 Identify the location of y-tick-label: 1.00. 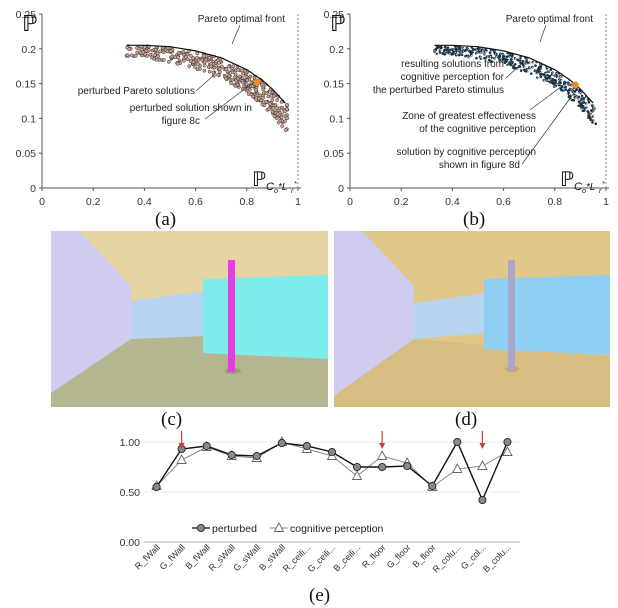
(130, 443).